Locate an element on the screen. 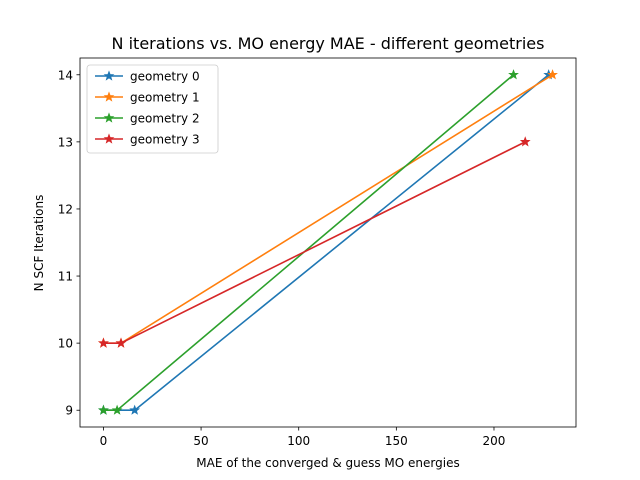 The width and height of the screenshot is (640, 480). legend-entry: geometry 3 is located at coordinates (147, 140).